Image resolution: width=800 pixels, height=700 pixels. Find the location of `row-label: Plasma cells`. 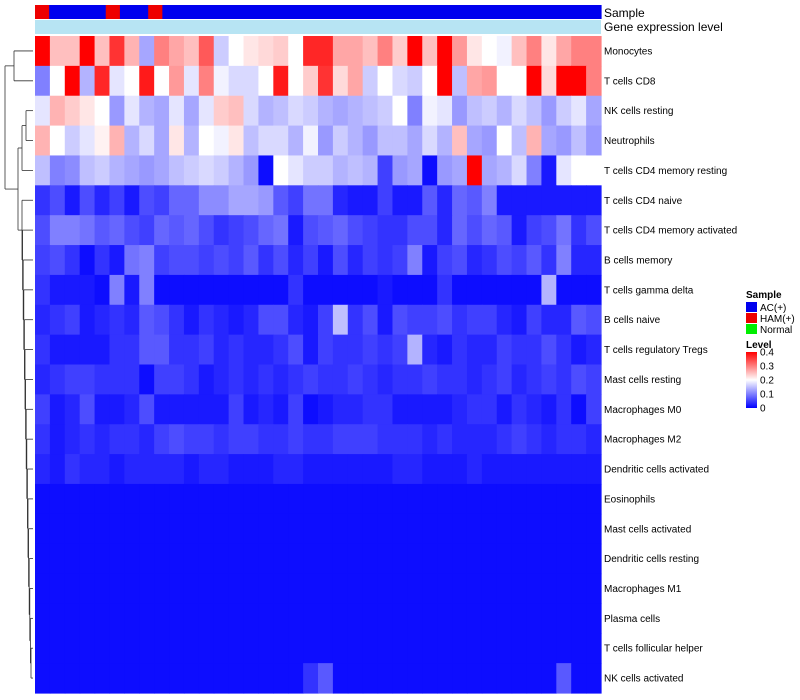

row-label: Plasma cells is located at coordinates (632, 619).